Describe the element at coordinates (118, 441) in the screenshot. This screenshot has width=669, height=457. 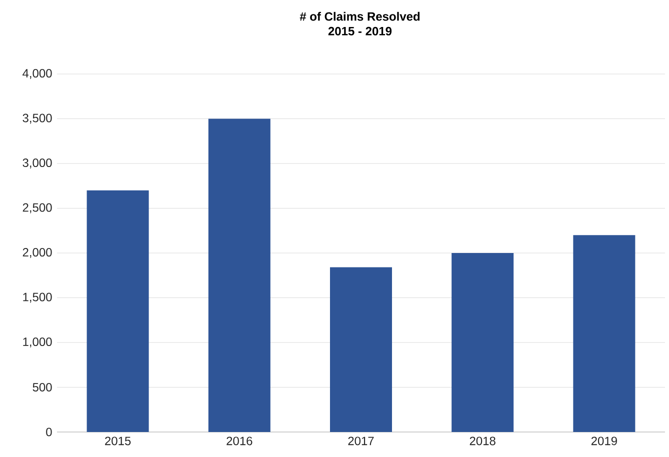
I see `x-tick-label: 2015` at that location.